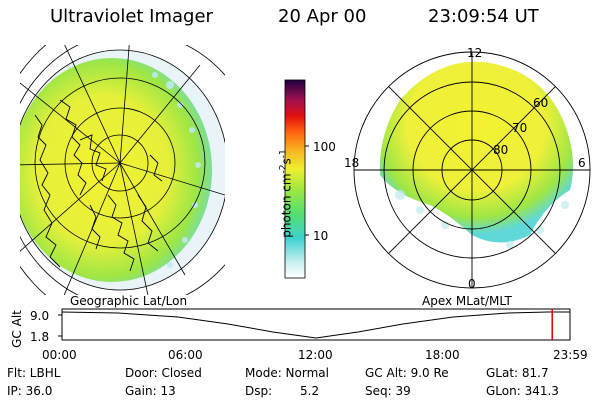 This screenshot has width=600, height=400. I want to click on altitude-ylabel: GC Alt, so click(17, 329).